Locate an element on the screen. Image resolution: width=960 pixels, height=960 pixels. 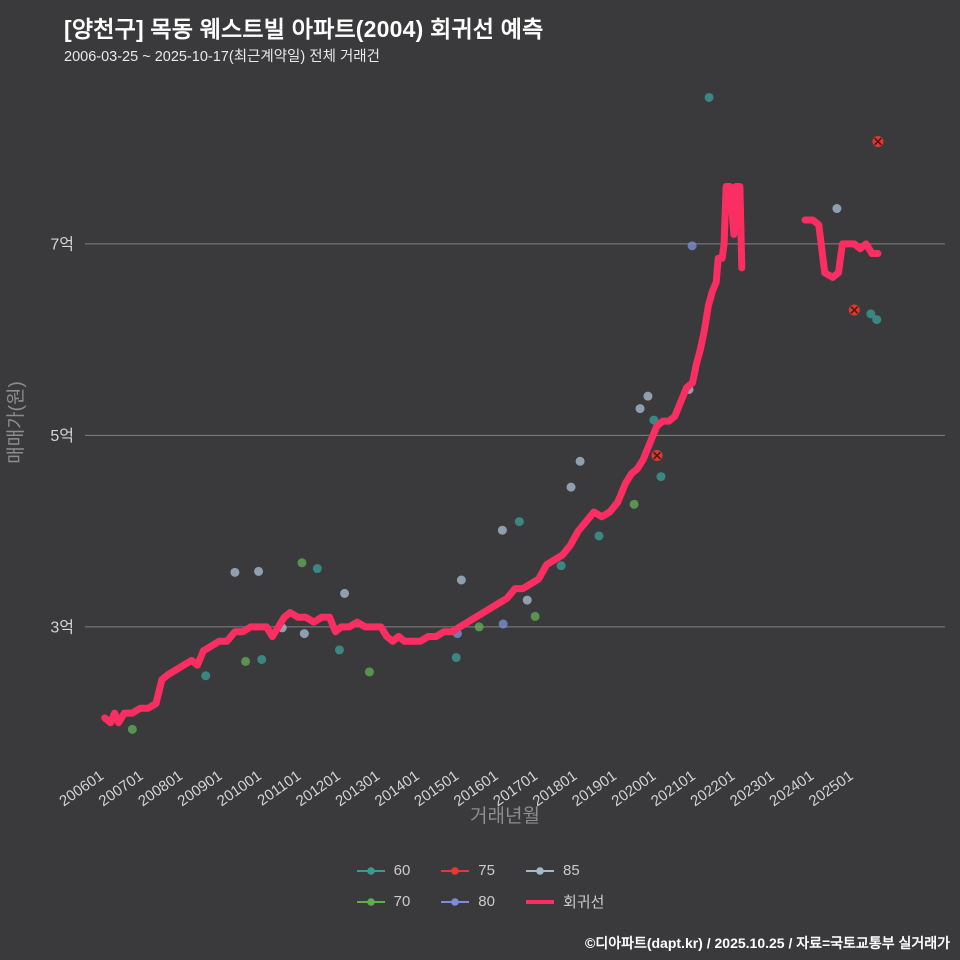
x-tick-label: 201901 is located at coordinates (594, 788).